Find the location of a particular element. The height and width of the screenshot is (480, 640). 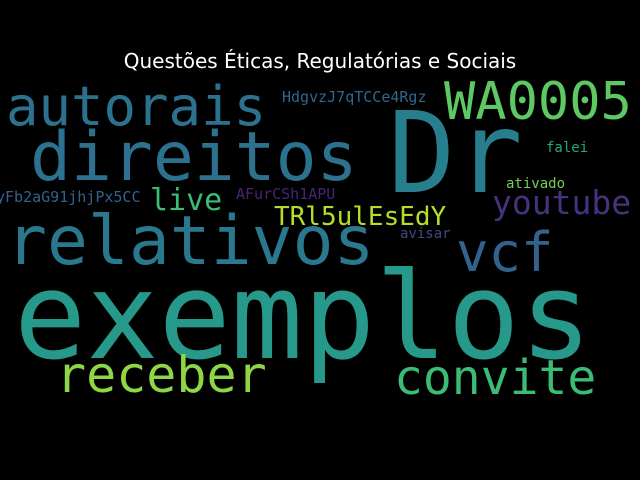

word-trl5ulesedy: TRl5ulEsEdY is located at coordinates (360, 217).